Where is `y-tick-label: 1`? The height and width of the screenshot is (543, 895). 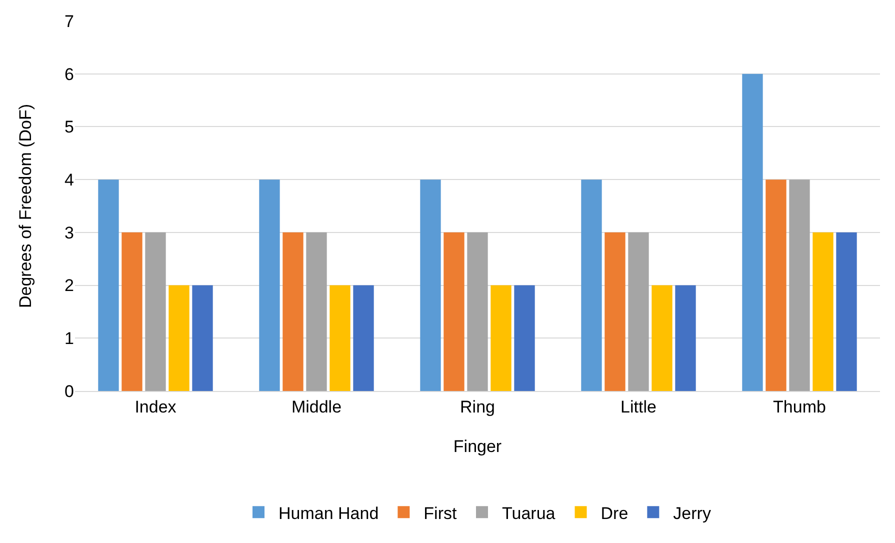 y-tick-label: 1 is located at coordinates (69, 338).